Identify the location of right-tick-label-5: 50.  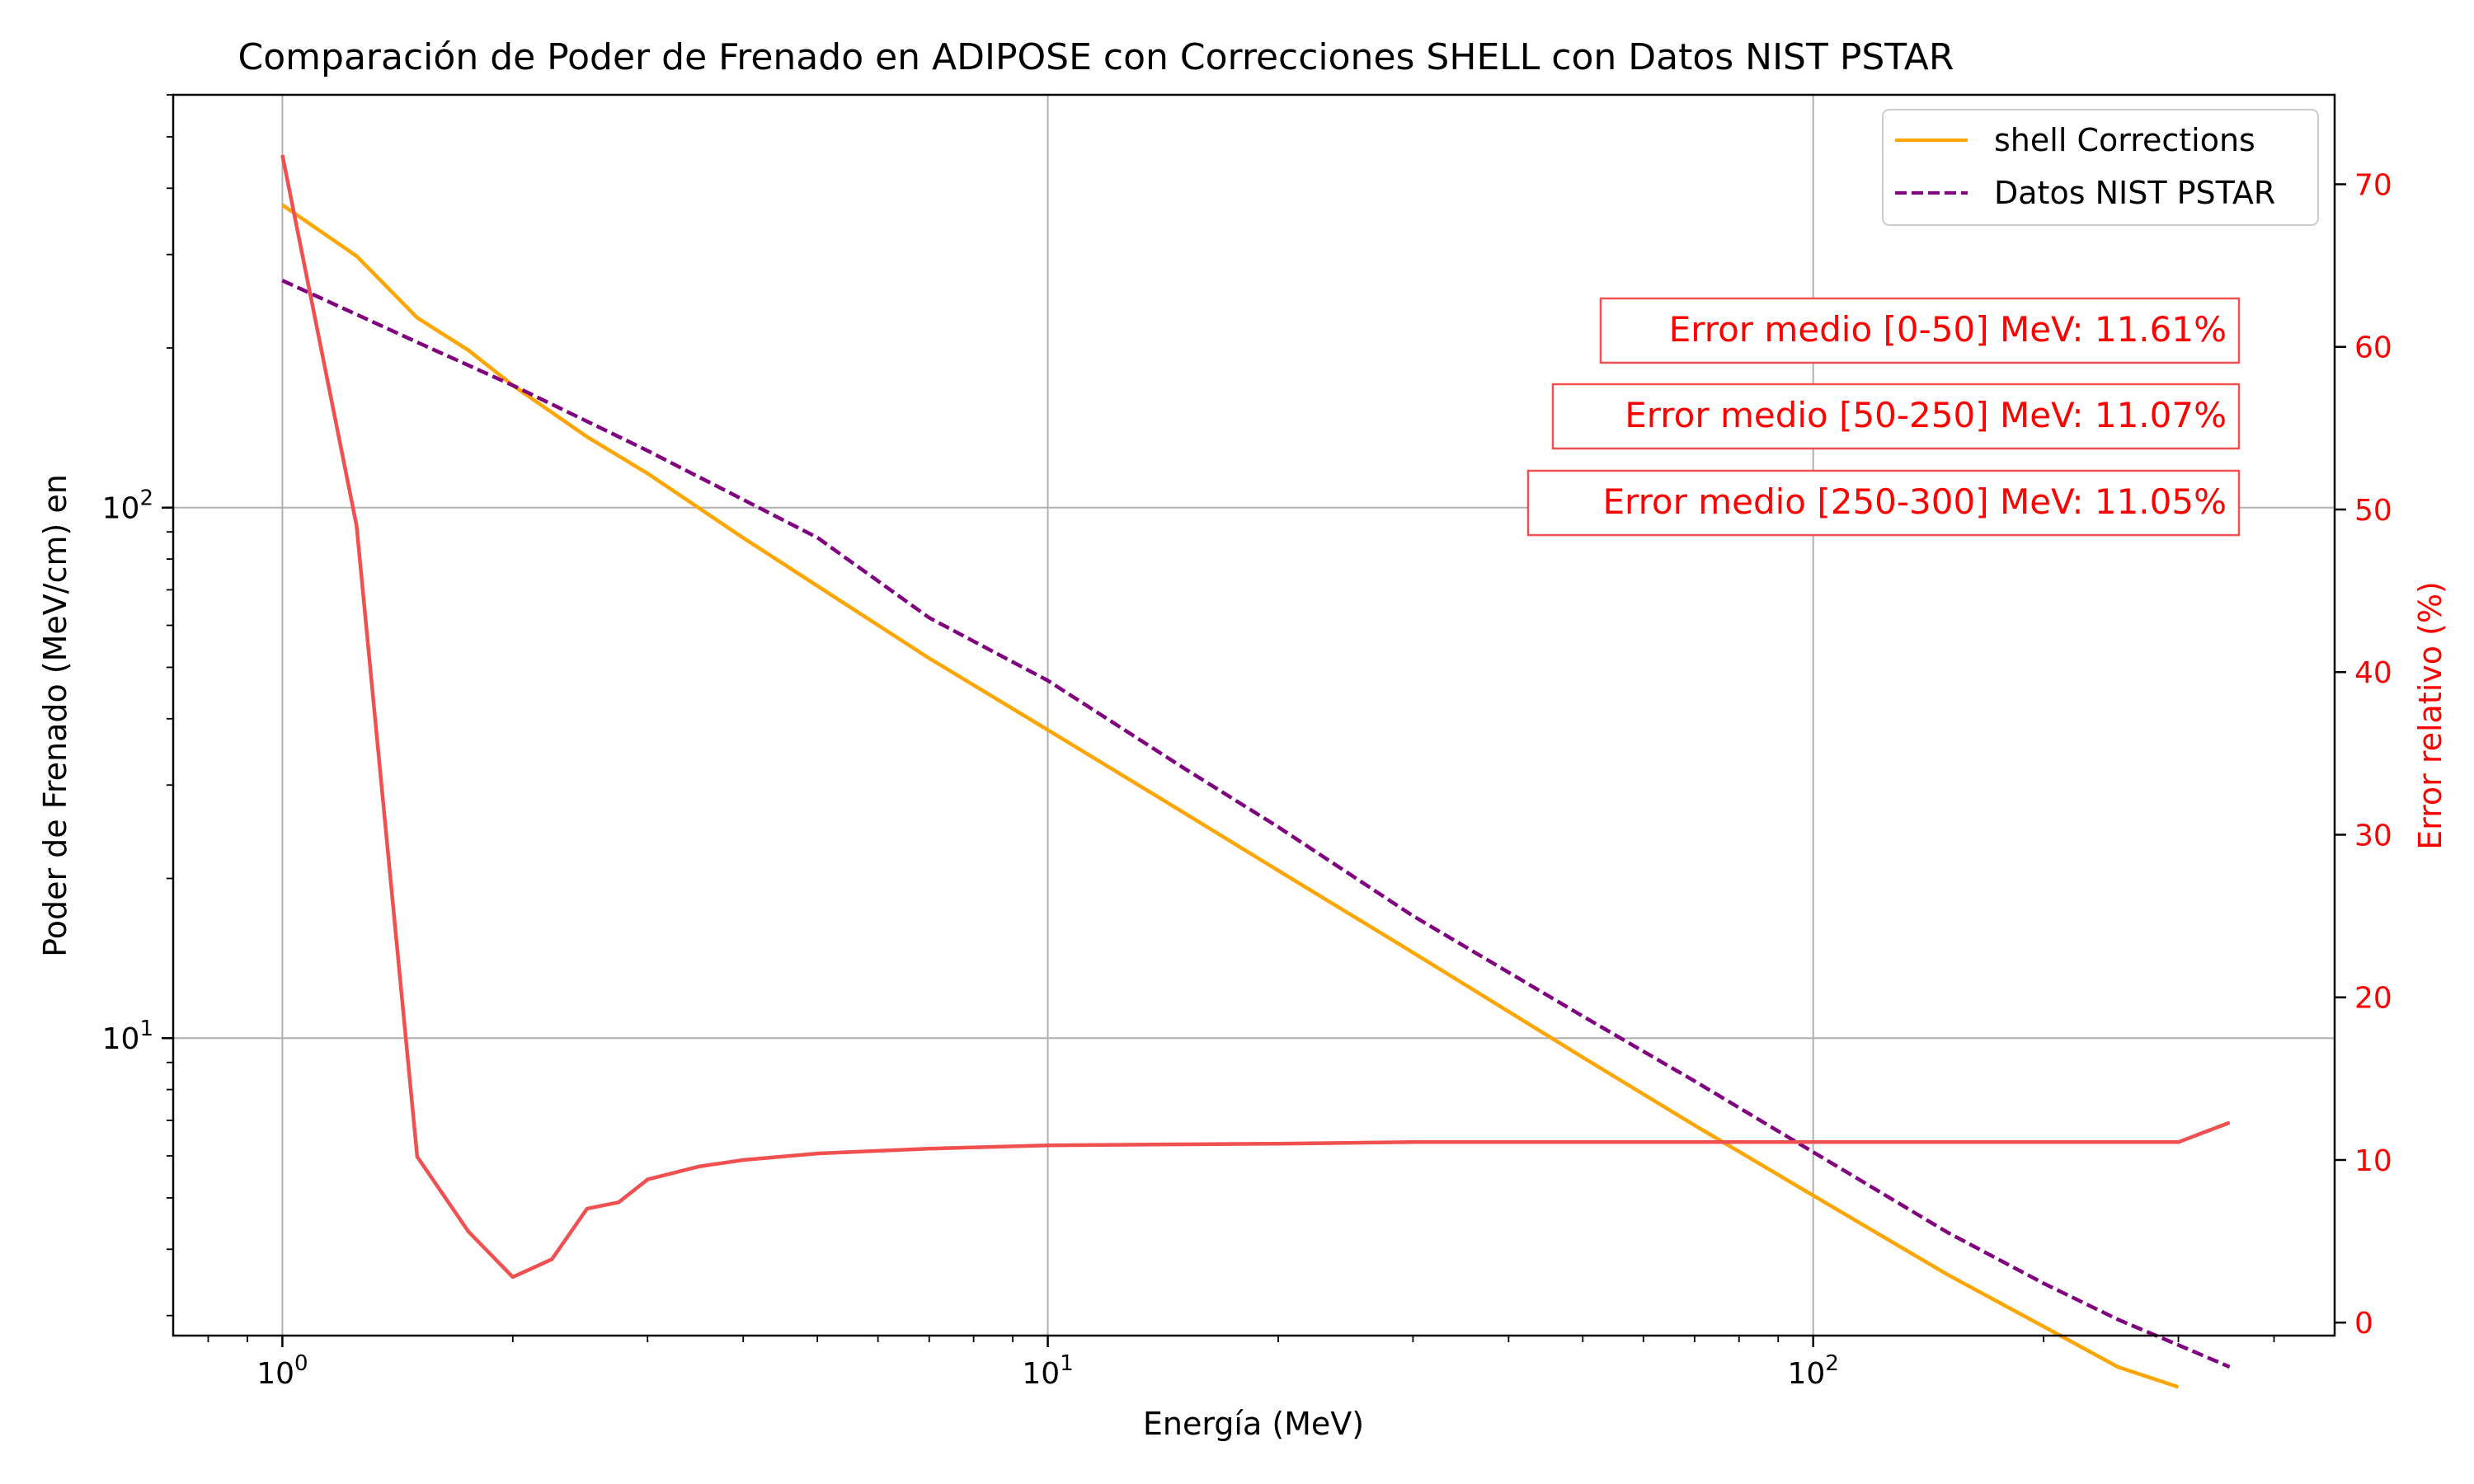
(2373, 511).